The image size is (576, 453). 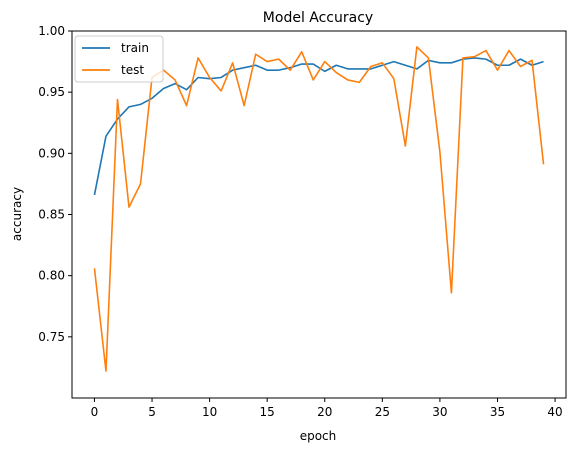 I want to click on x-axis: 0 5 10 15 20 25 30 35 40, so click(x=327, y=408).